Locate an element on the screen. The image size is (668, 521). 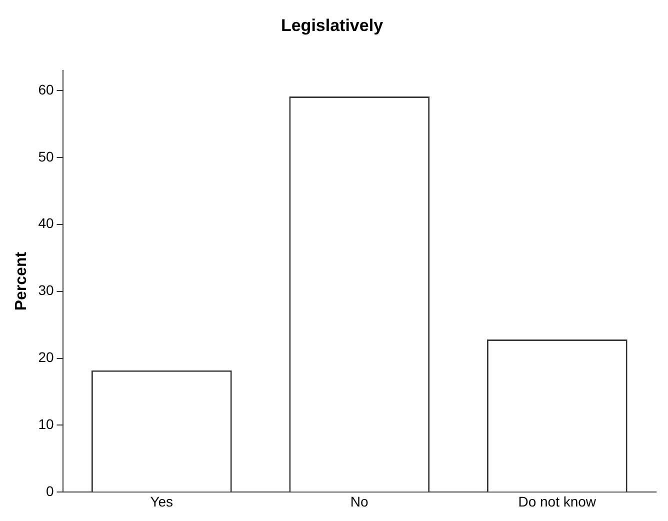
y-axis-title: Percent is located at coordinates (21, 281).